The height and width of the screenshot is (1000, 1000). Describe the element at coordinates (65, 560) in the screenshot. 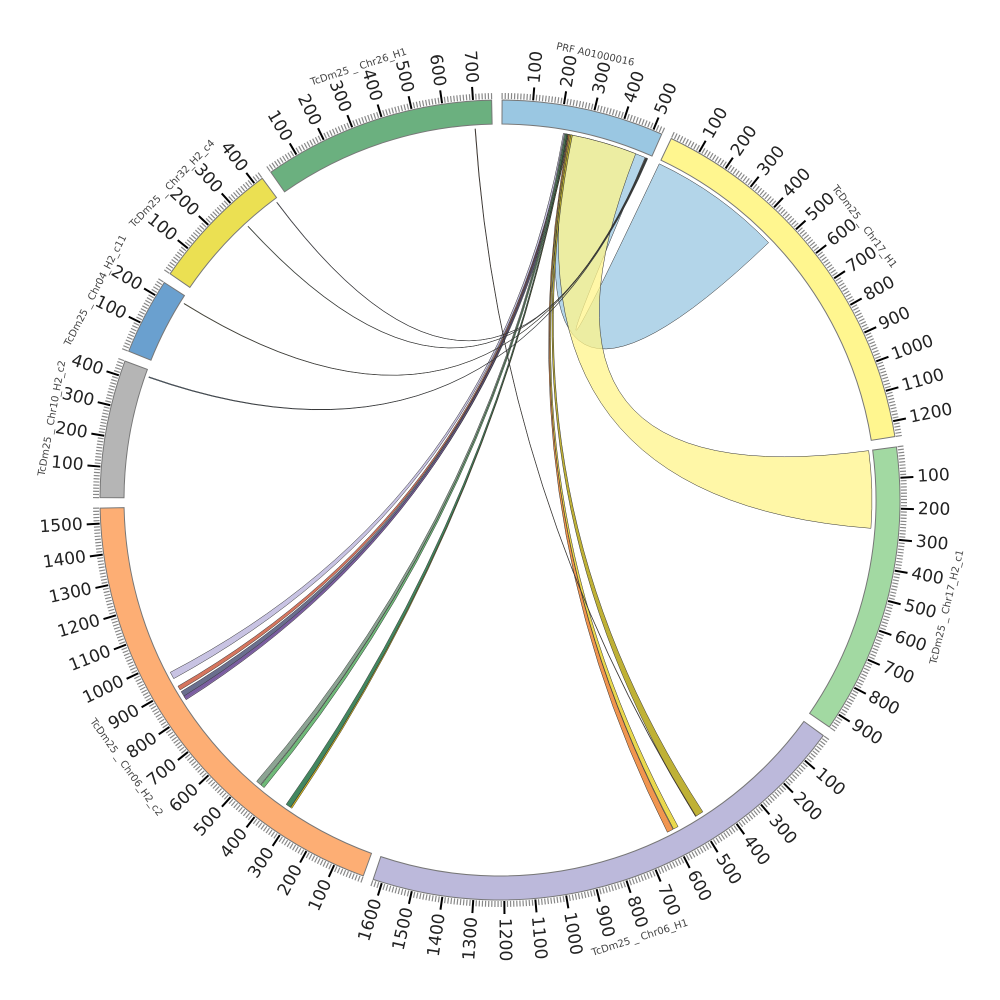

I see `tick-label: 1400` at that location.